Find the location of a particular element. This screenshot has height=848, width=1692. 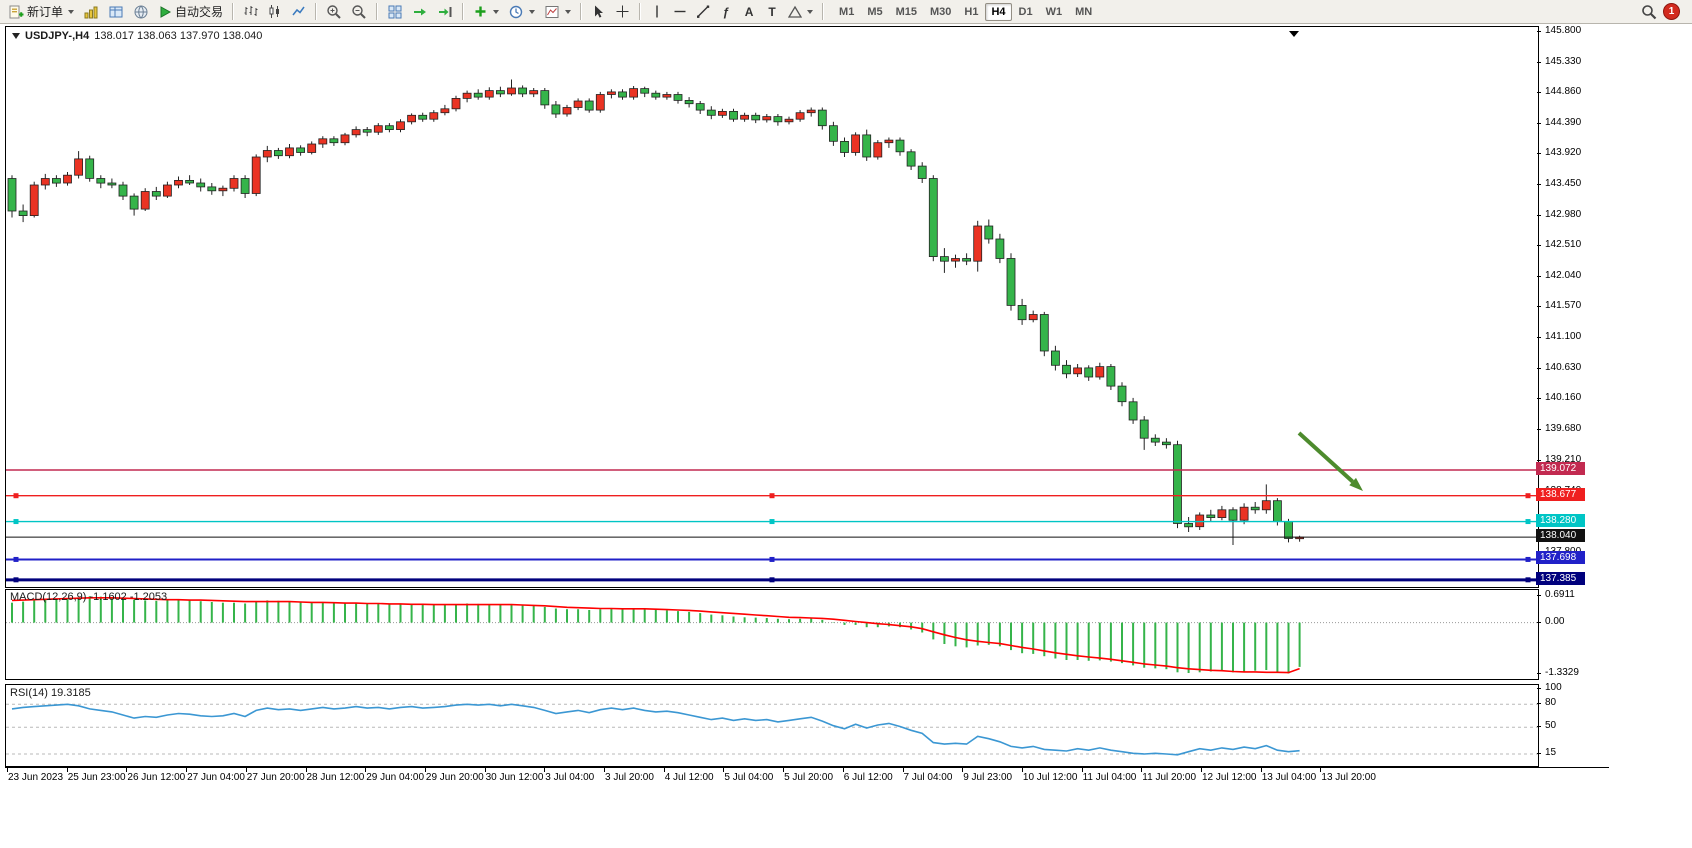

community-button is located at coordinates (141, 12).